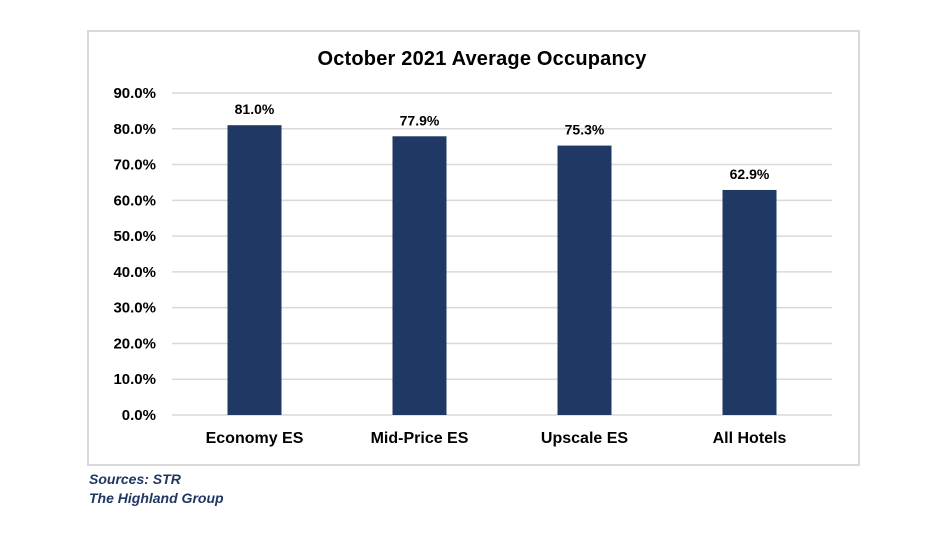 The image size is (941, 536). Describe the element at coordinates (134, 308) in the screenshot. I see `y-tick-label: 30.0%` at that location.